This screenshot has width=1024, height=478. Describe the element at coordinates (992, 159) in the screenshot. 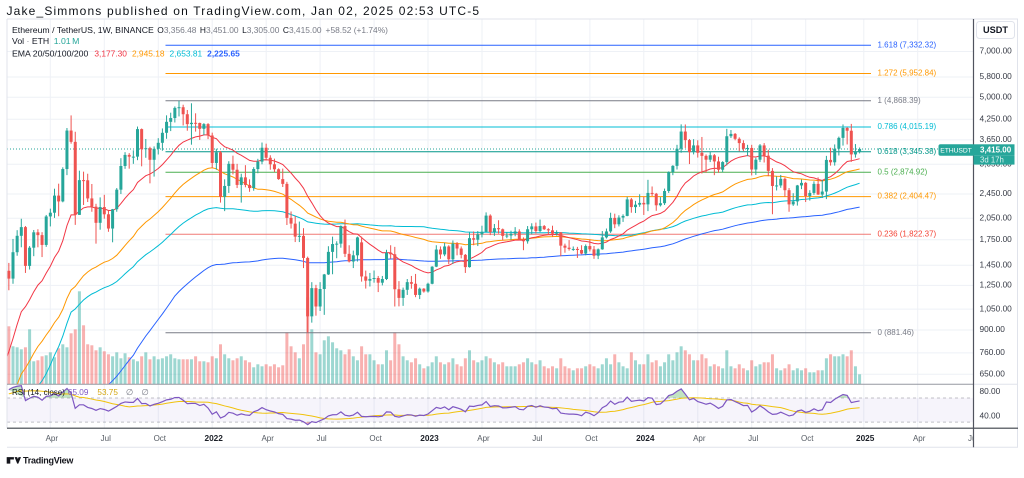

I see `svg-text: 3d 17h` at that location.